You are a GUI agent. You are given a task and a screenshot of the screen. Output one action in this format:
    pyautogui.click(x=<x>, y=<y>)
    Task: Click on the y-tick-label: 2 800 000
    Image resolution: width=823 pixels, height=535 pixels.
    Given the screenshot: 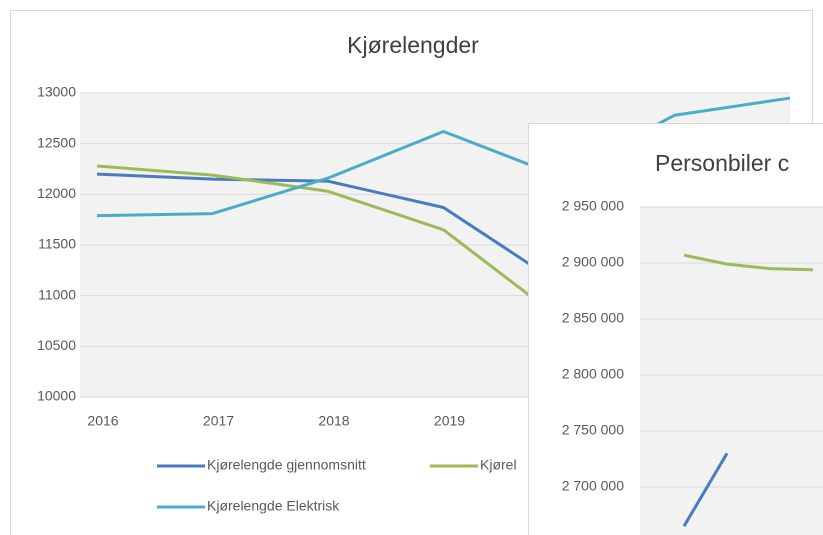 What is the action you would take?
    pyautogui.click(x=593, y=374)
    